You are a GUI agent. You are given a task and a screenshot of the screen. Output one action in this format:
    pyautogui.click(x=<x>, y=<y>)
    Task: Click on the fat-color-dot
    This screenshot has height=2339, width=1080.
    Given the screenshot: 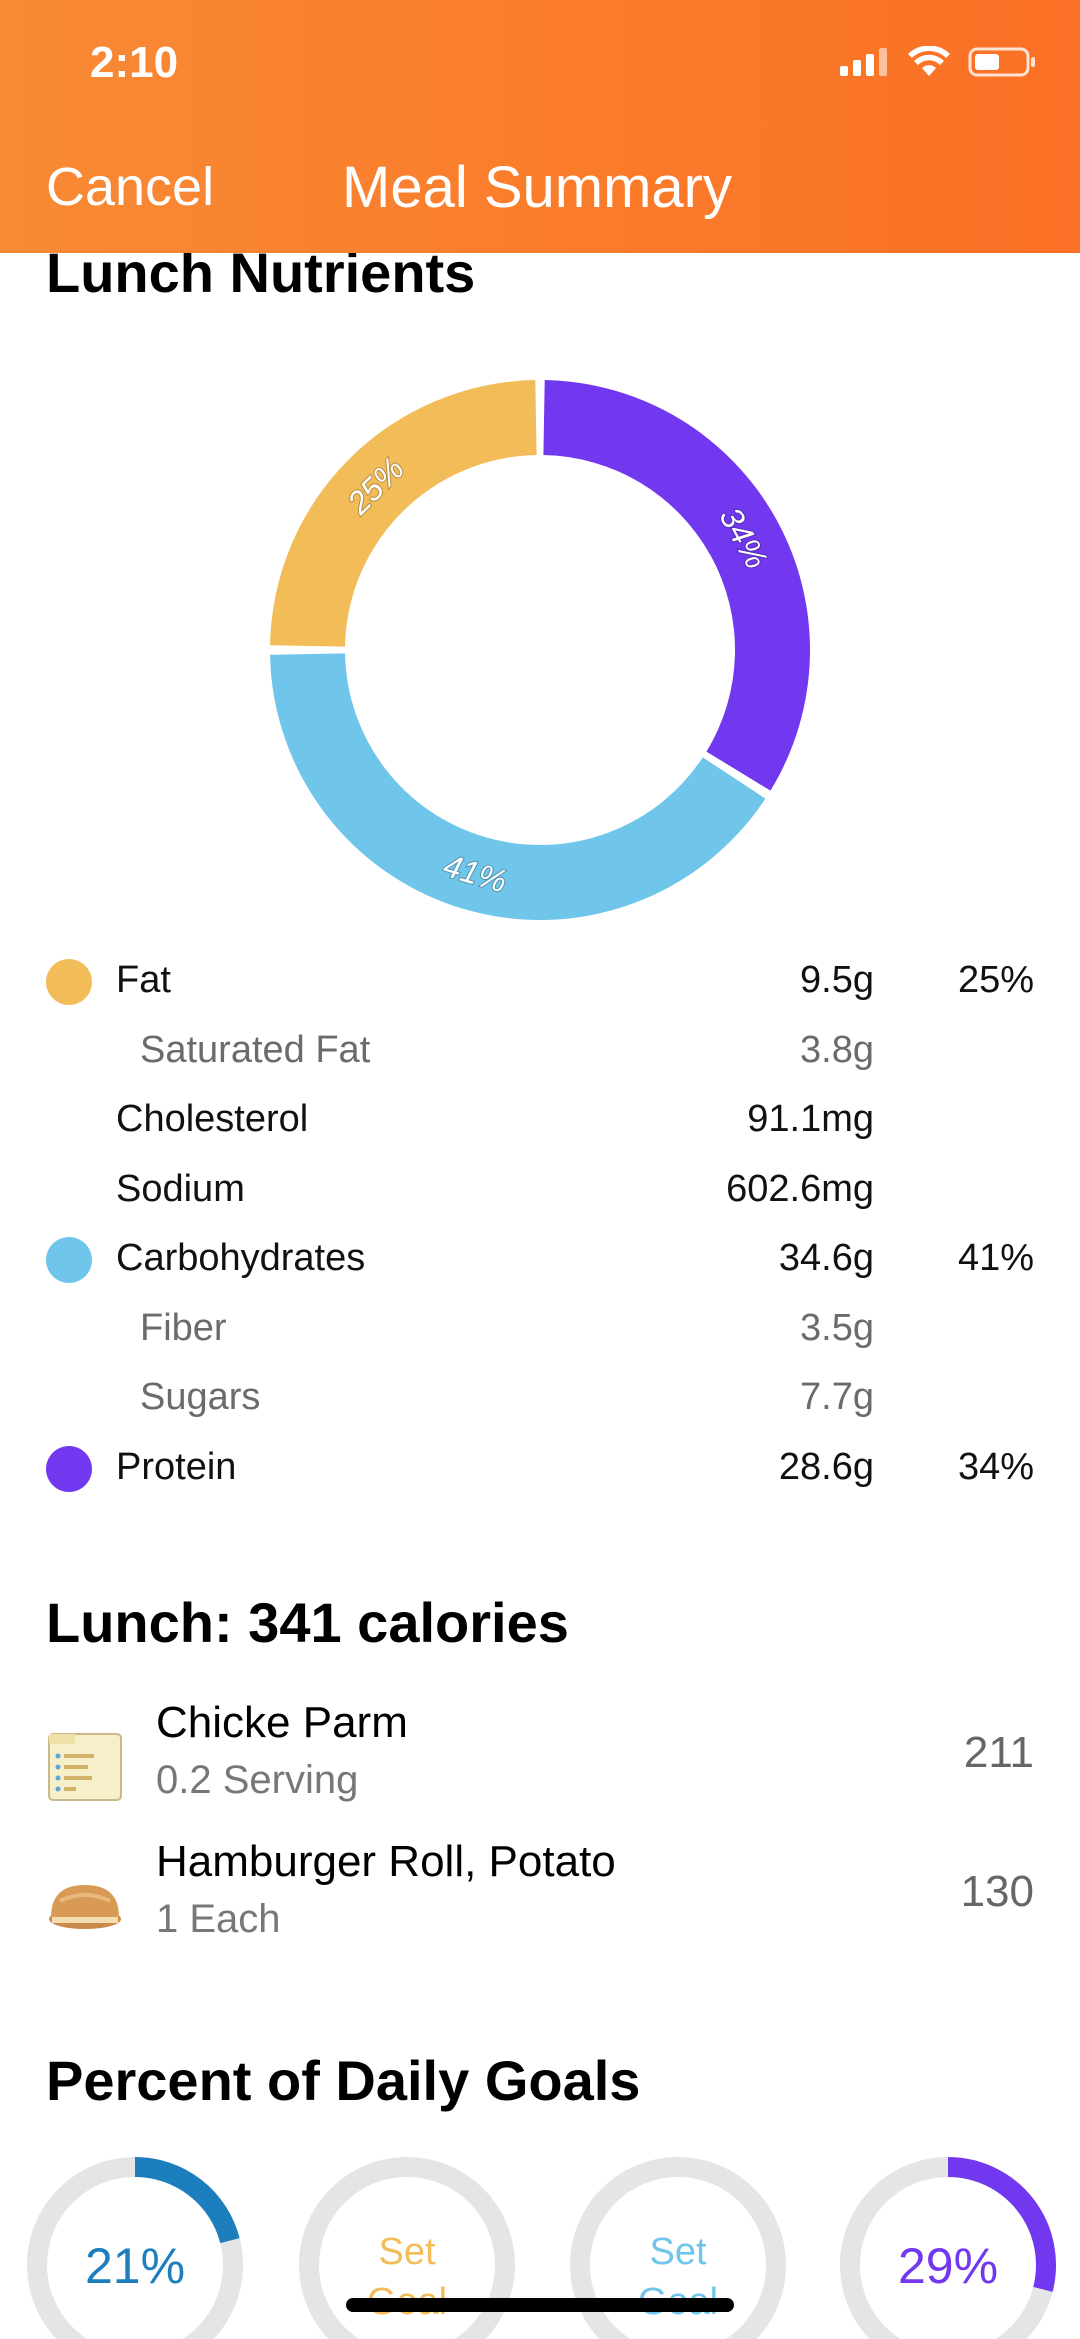 What is the action you would take?
    pyautogui.click(x=69, y=982)
    